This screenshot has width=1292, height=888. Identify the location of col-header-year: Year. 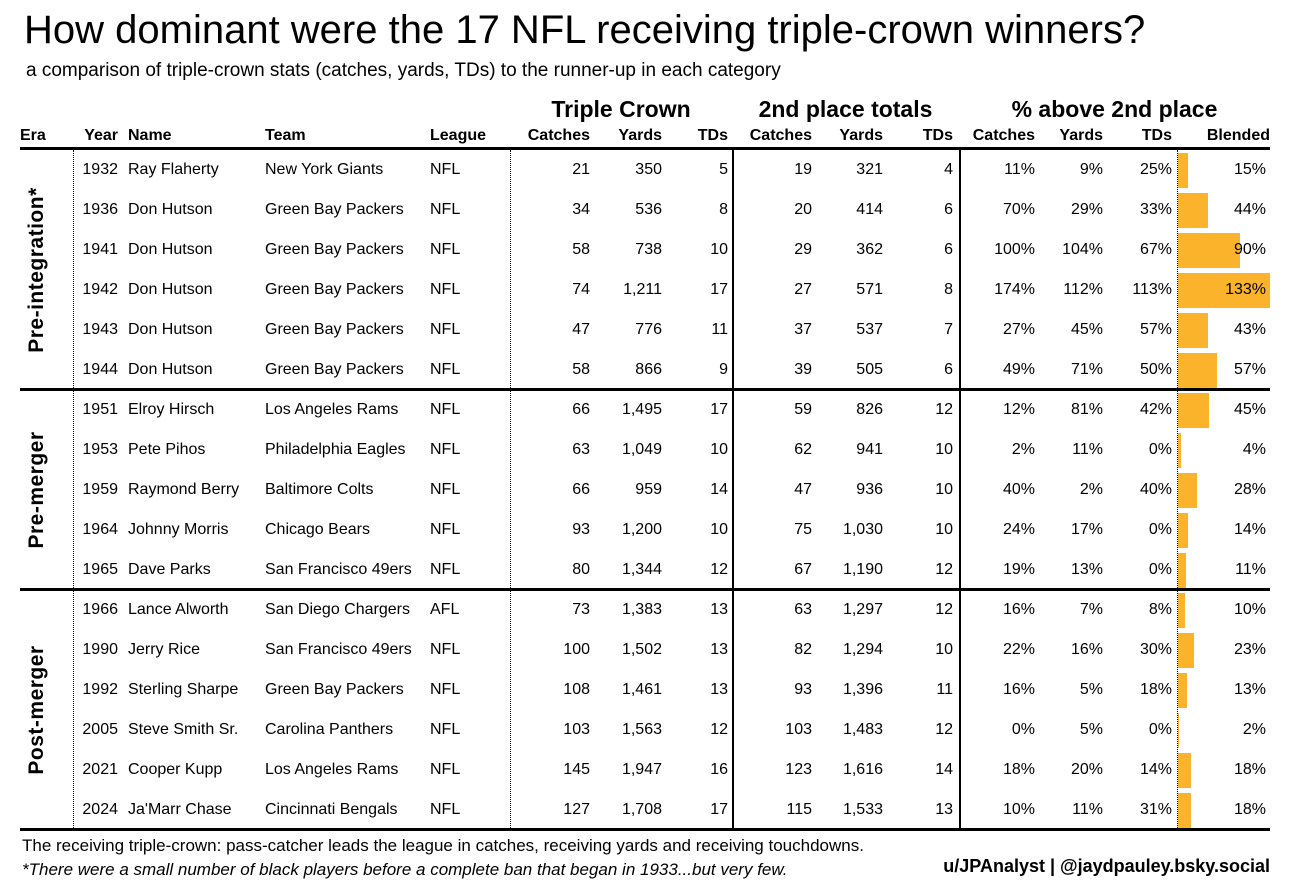
(101, 135).